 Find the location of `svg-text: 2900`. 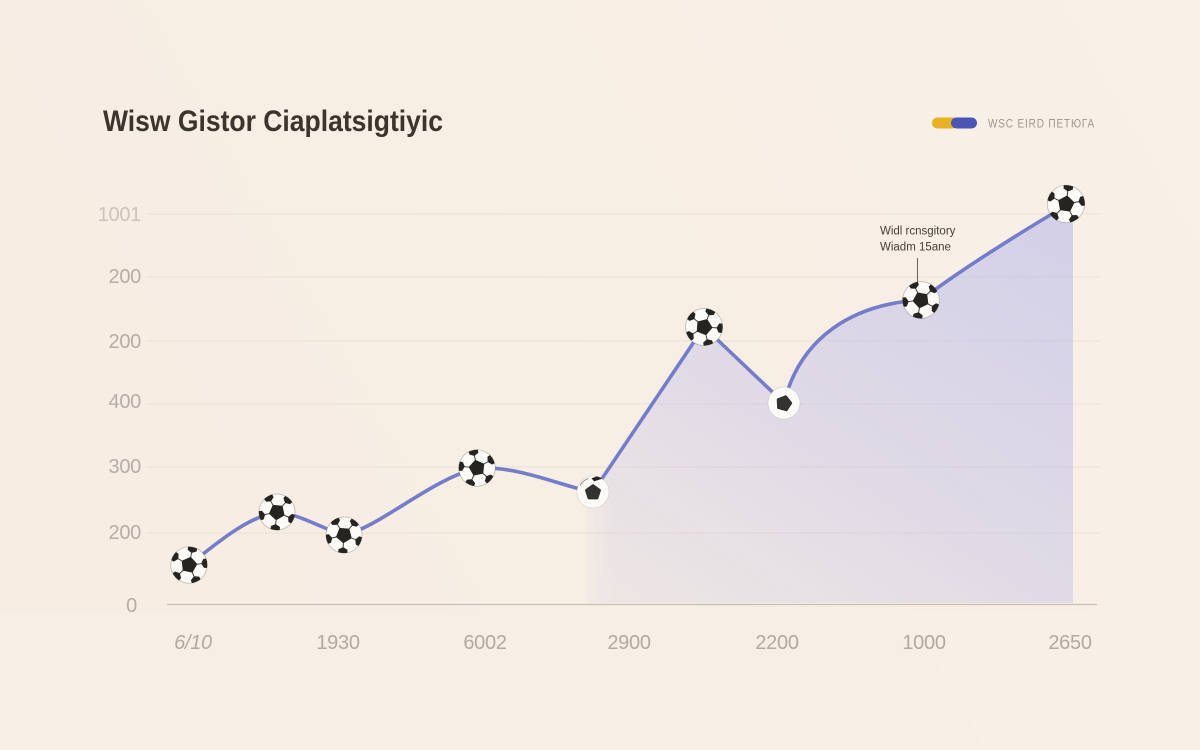

svg-text: 2900 is located at coordinates (628, 643).